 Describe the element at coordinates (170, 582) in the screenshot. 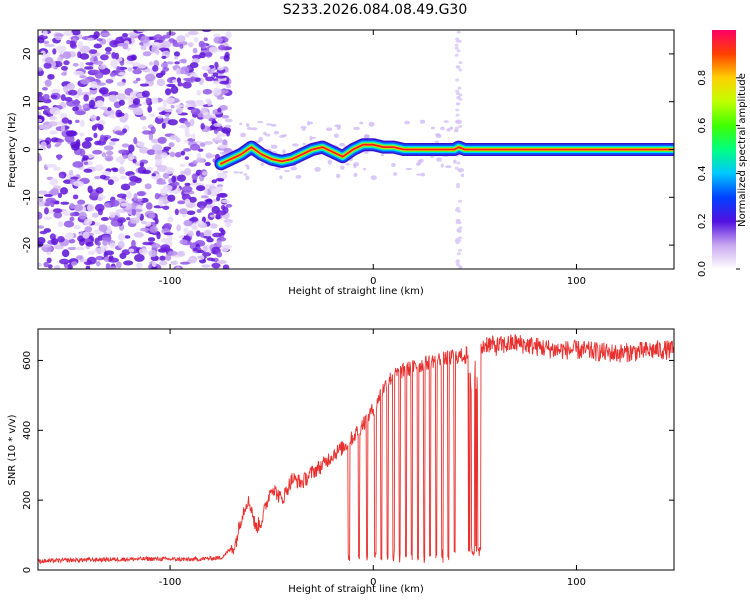

I see `x-tick-label: -100` at that location.